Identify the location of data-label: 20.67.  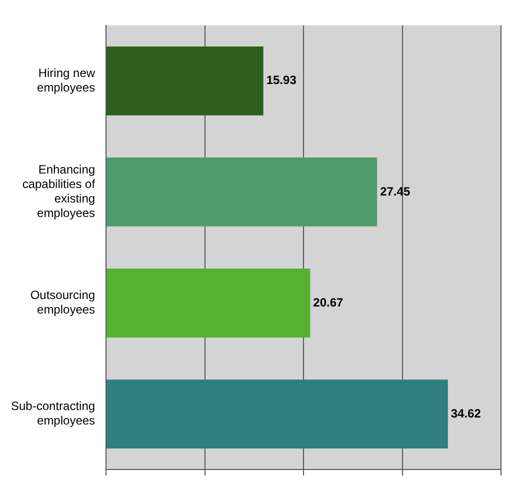
(328, 302).